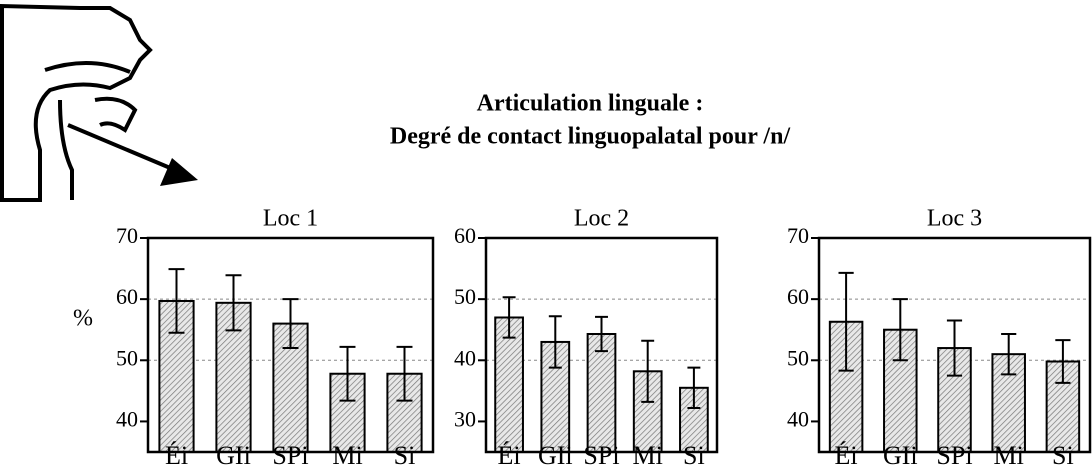 The image size is (1092, 470). I want to click on arrow-head, so click(179, 172).